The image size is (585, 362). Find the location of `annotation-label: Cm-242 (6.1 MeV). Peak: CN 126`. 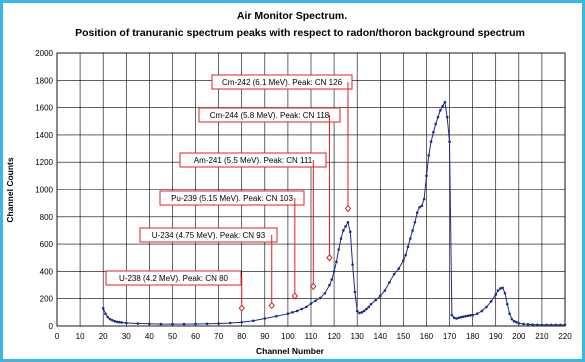

annotation-label: Cm-242 (6.1 MeV). Peak: CN 126 is located at coordinates (282, 82).